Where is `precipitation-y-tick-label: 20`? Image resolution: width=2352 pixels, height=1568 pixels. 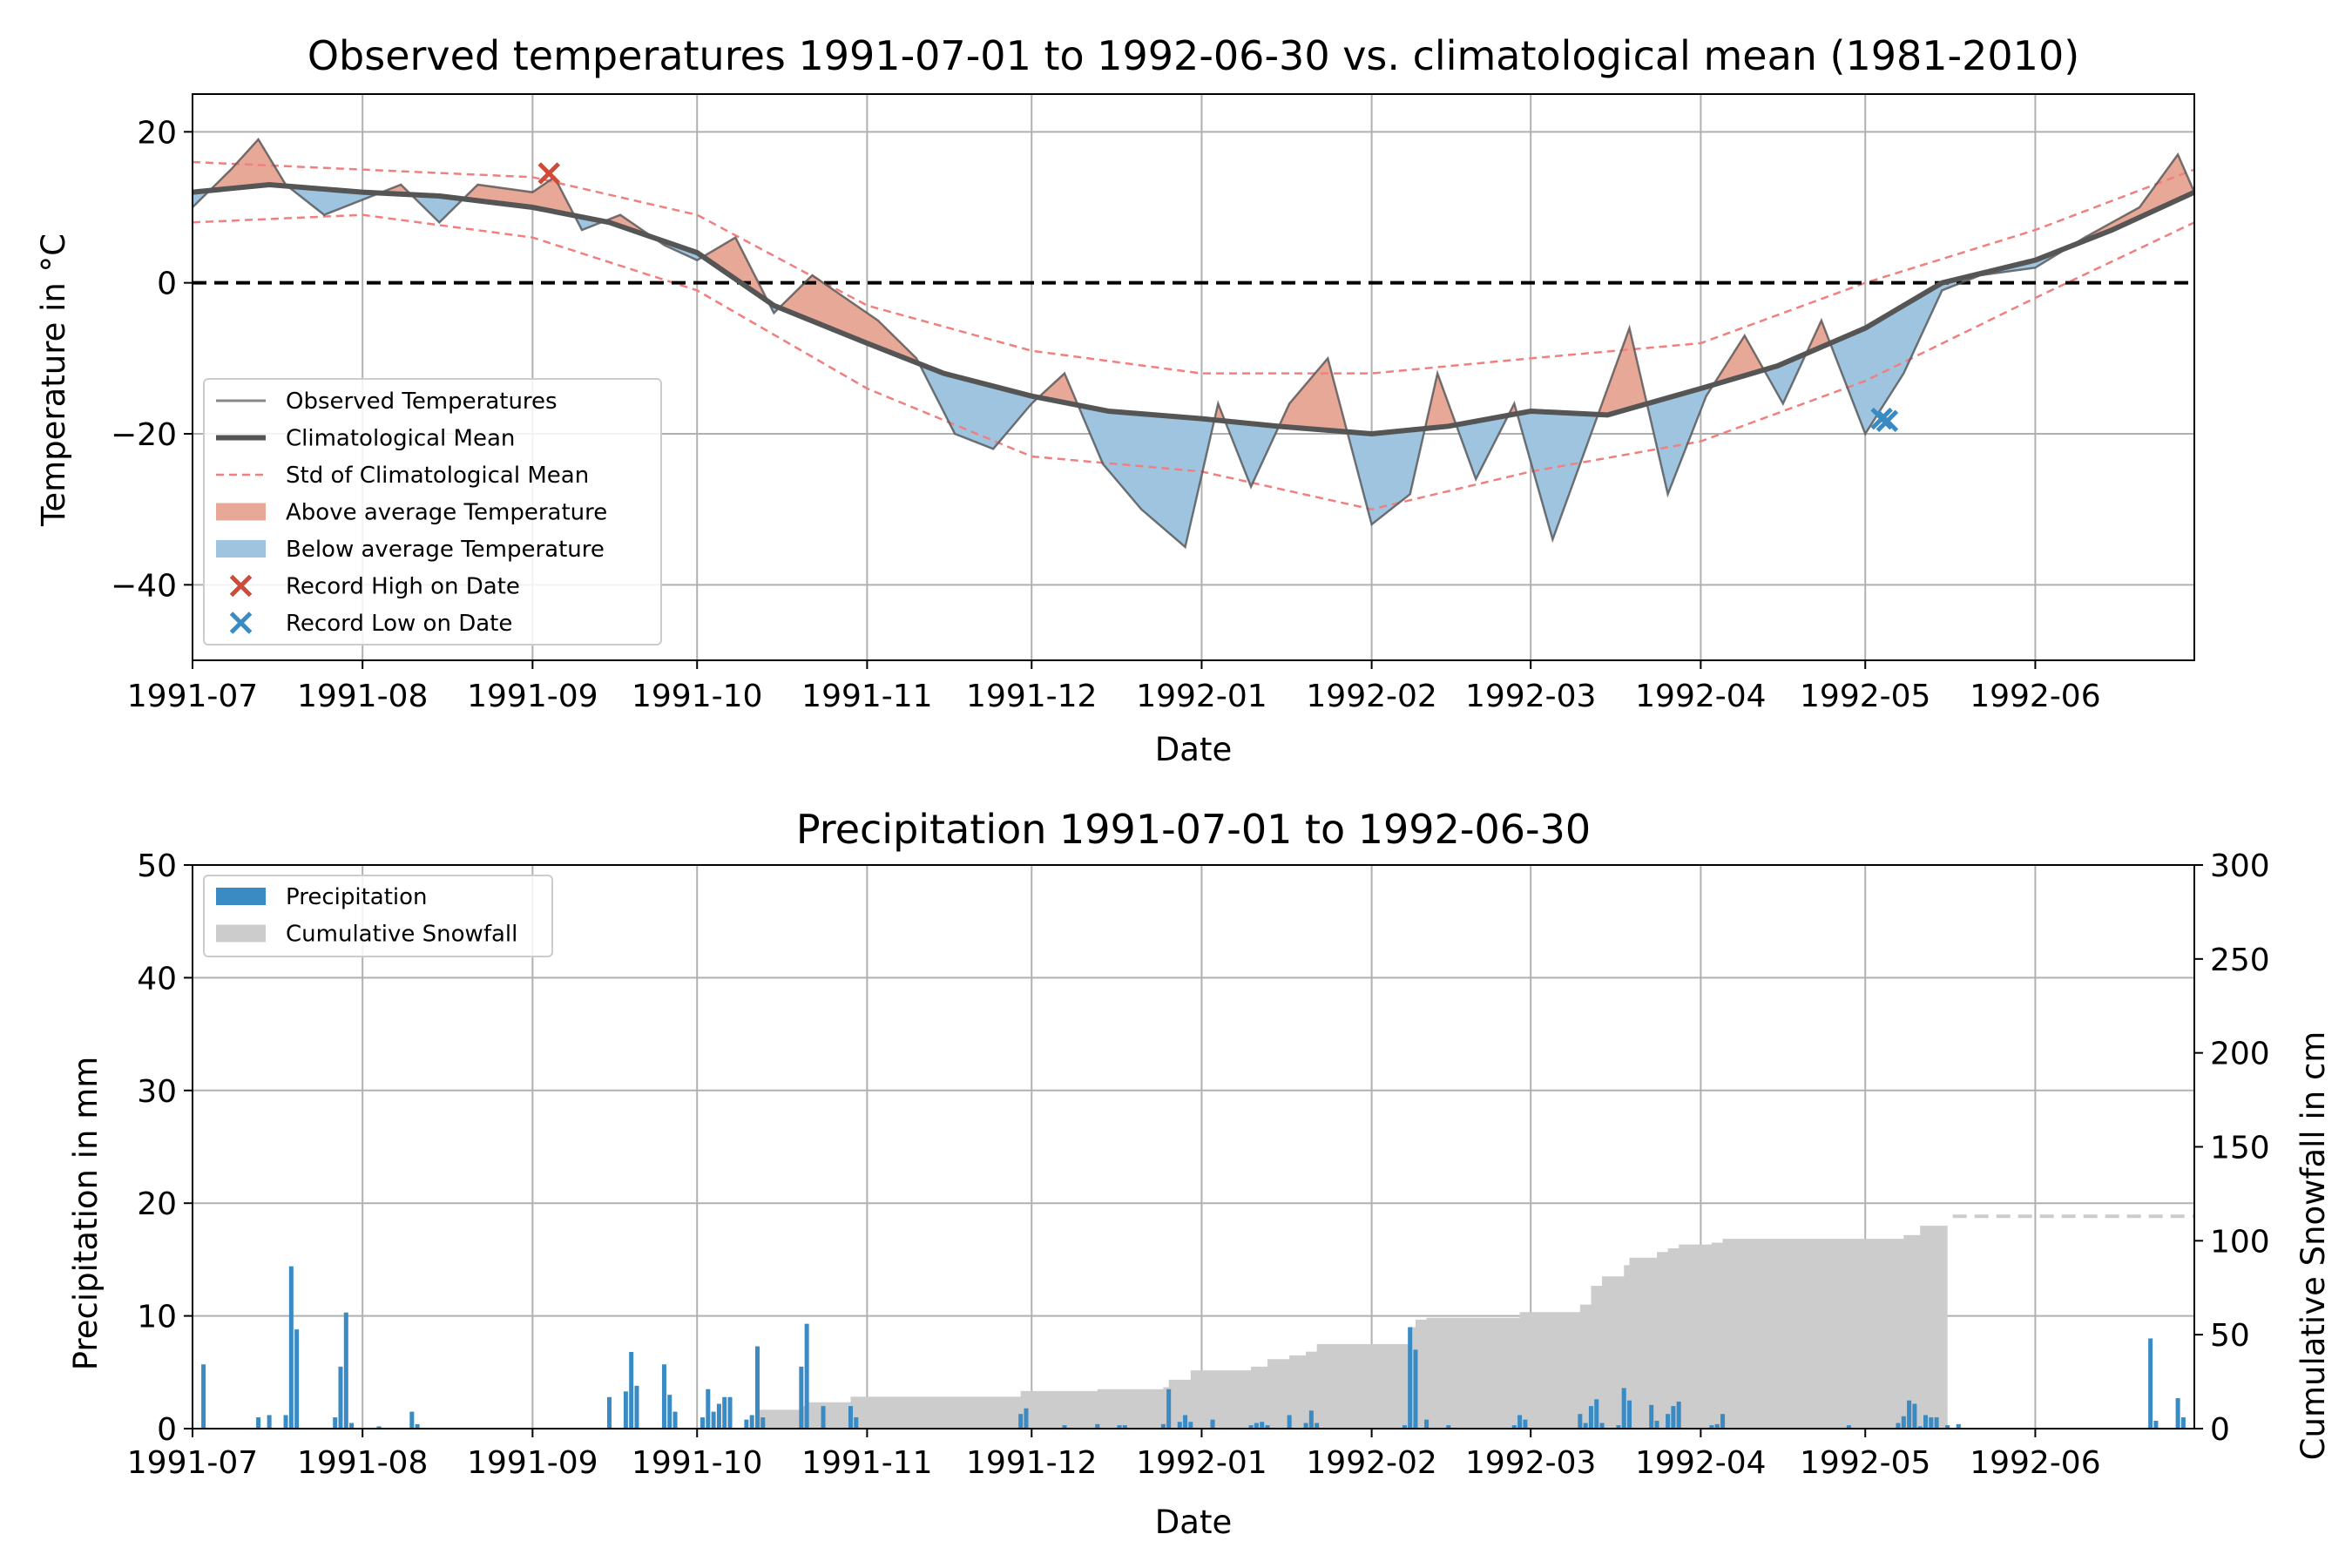 precipitation-y-tick-label: 20 is located at coordinates (157, 1204).